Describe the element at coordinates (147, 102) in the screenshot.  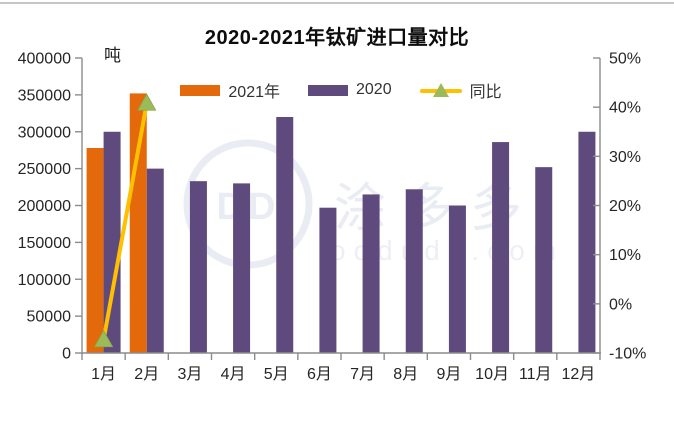
I see `yoy-marker-2月` at that location.